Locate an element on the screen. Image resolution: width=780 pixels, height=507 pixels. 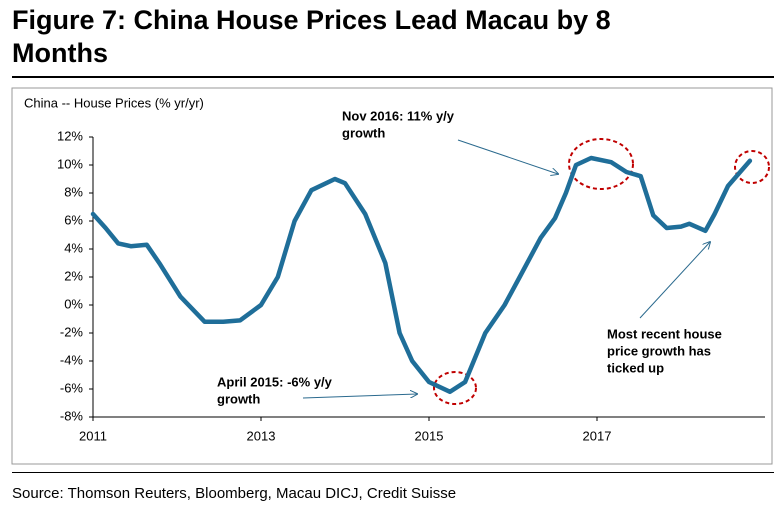
y-tick-label: -6% is located at coordinates (72, 387).